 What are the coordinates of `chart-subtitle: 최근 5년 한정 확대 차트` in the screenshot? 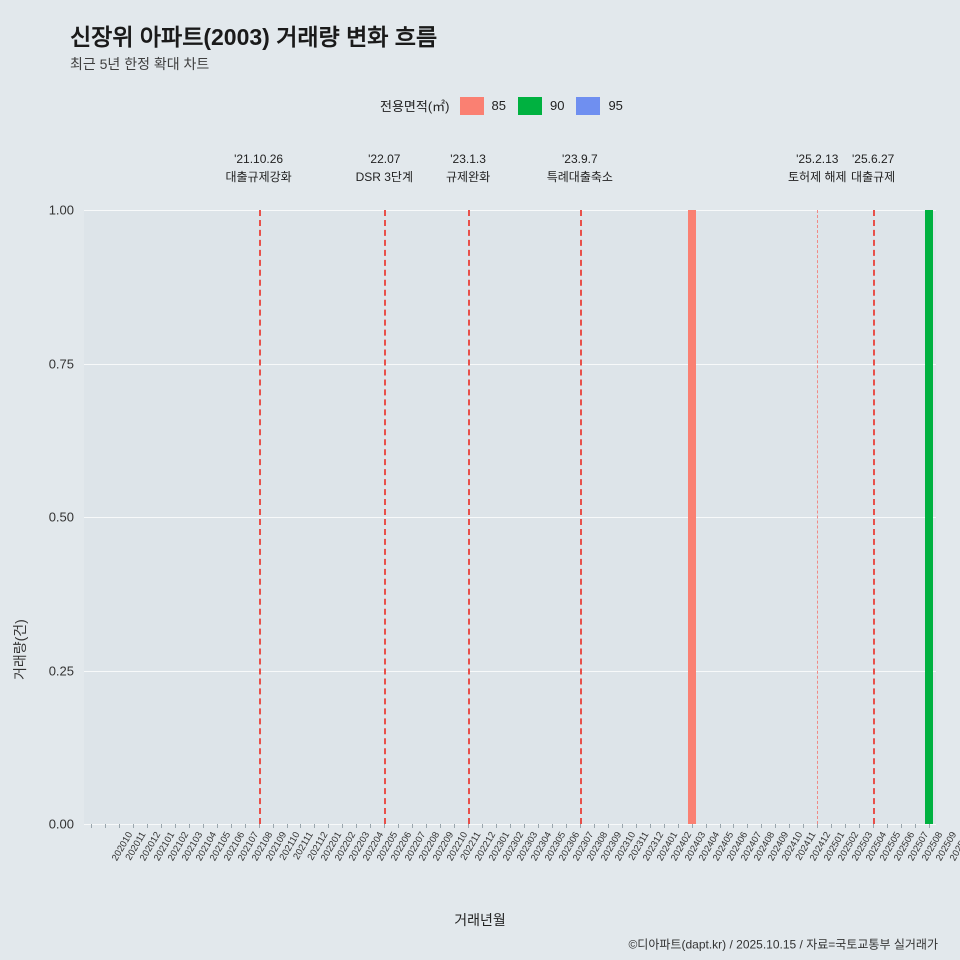 It's located at (140, 64).